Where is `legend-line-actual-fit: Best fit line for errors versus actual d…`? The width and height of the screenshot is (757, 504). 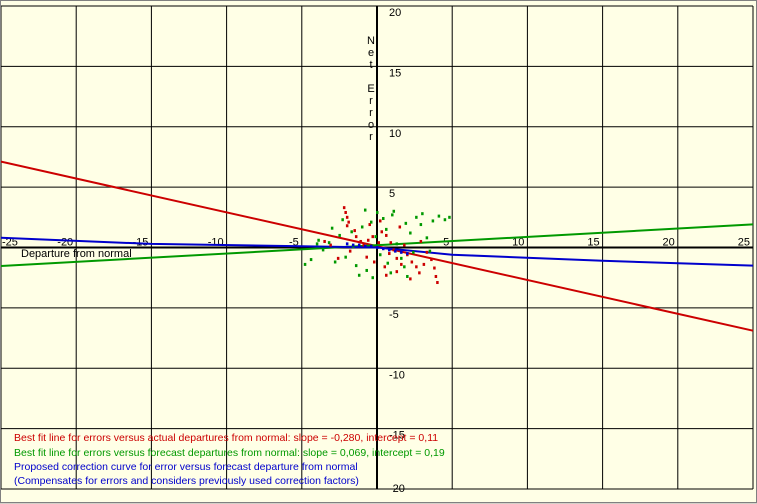 legend-line-actual-fit: Best fit line for errors versus actual d… is located at coordinates (226, 438).